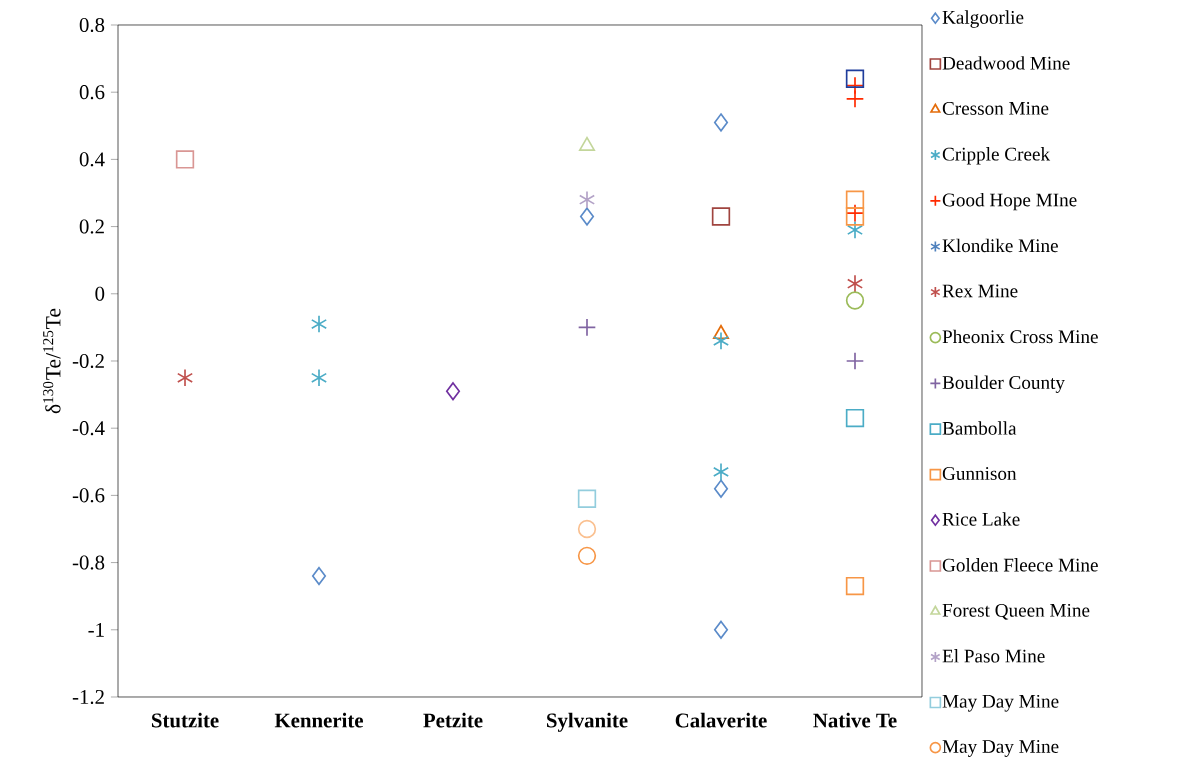 The image size is (1181, 762). I want to click on x-tick-label: Petzite, so click(453, 720).